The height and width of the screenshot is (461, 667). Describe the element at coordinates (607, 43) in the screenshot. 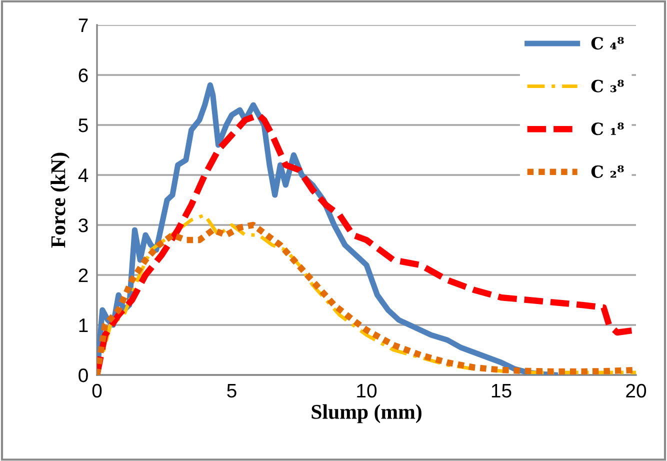

I see `legend-label: C ₄⁸` at that location.